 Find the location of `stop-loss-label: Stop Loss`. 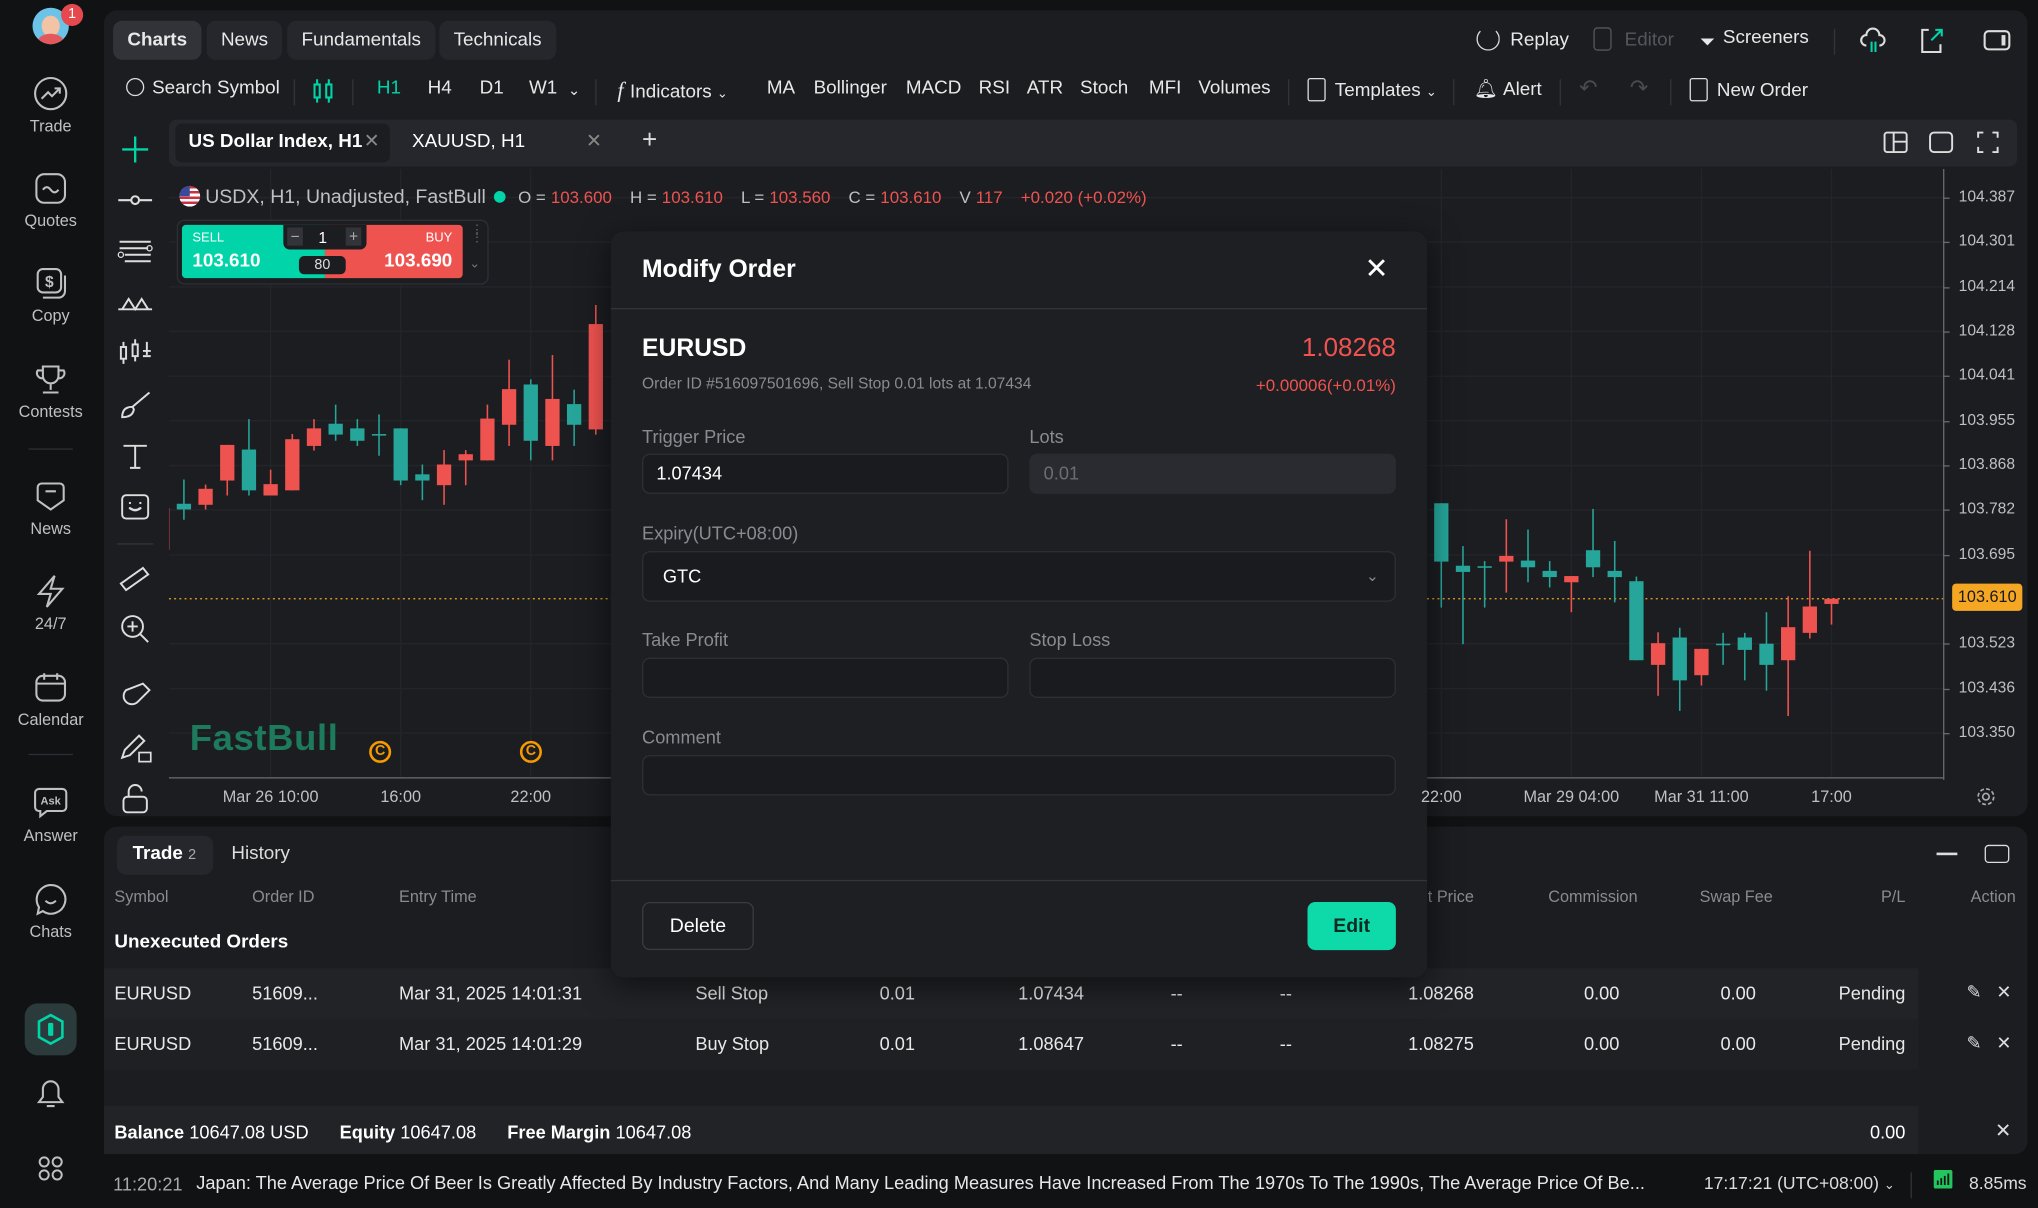

stop-loss-label: Stop Loss is located at coordinates (1070, 639).